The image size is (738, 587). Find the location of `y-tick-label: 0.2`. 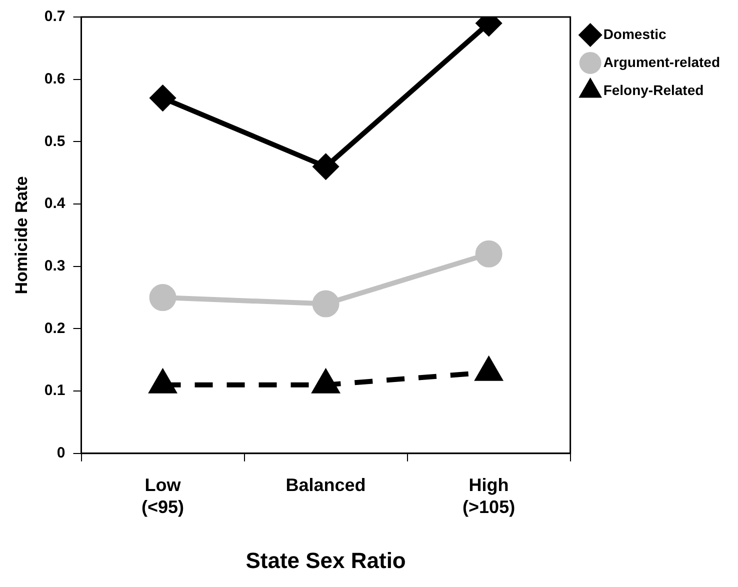

y-tick-label: 0.2 is located at coordinates (55, 328).